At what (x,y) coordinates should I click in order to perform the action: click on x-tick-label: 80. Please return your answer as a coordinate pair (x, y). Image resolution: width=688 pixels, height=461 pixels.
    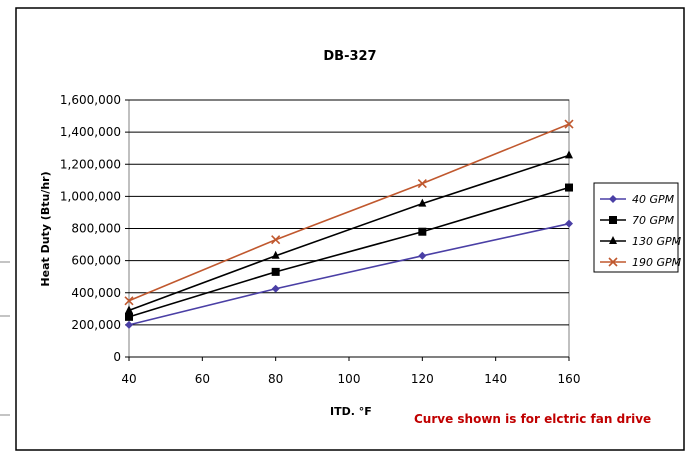
    Looking at the image, I should click on (275, 379).